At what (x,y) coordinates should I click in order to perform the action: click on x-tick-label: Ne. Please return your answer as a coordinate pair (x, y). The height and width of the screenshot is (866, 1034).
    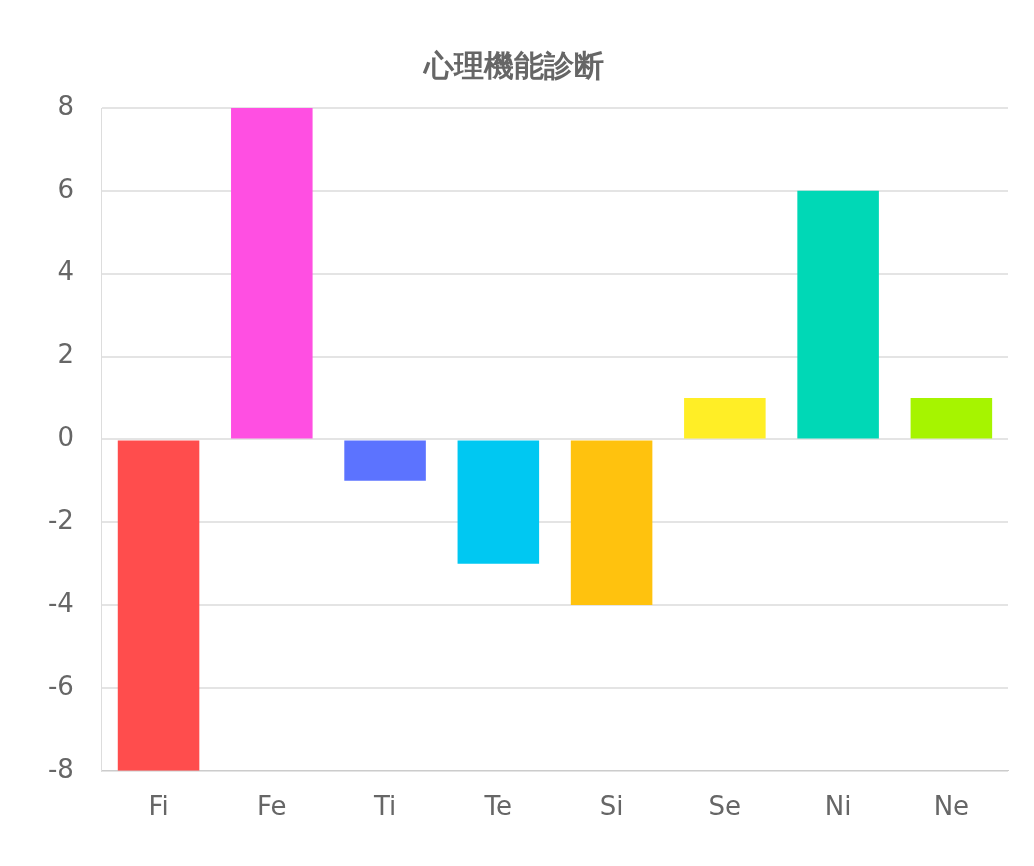
    Looking at the image, I should click on (951, 806).